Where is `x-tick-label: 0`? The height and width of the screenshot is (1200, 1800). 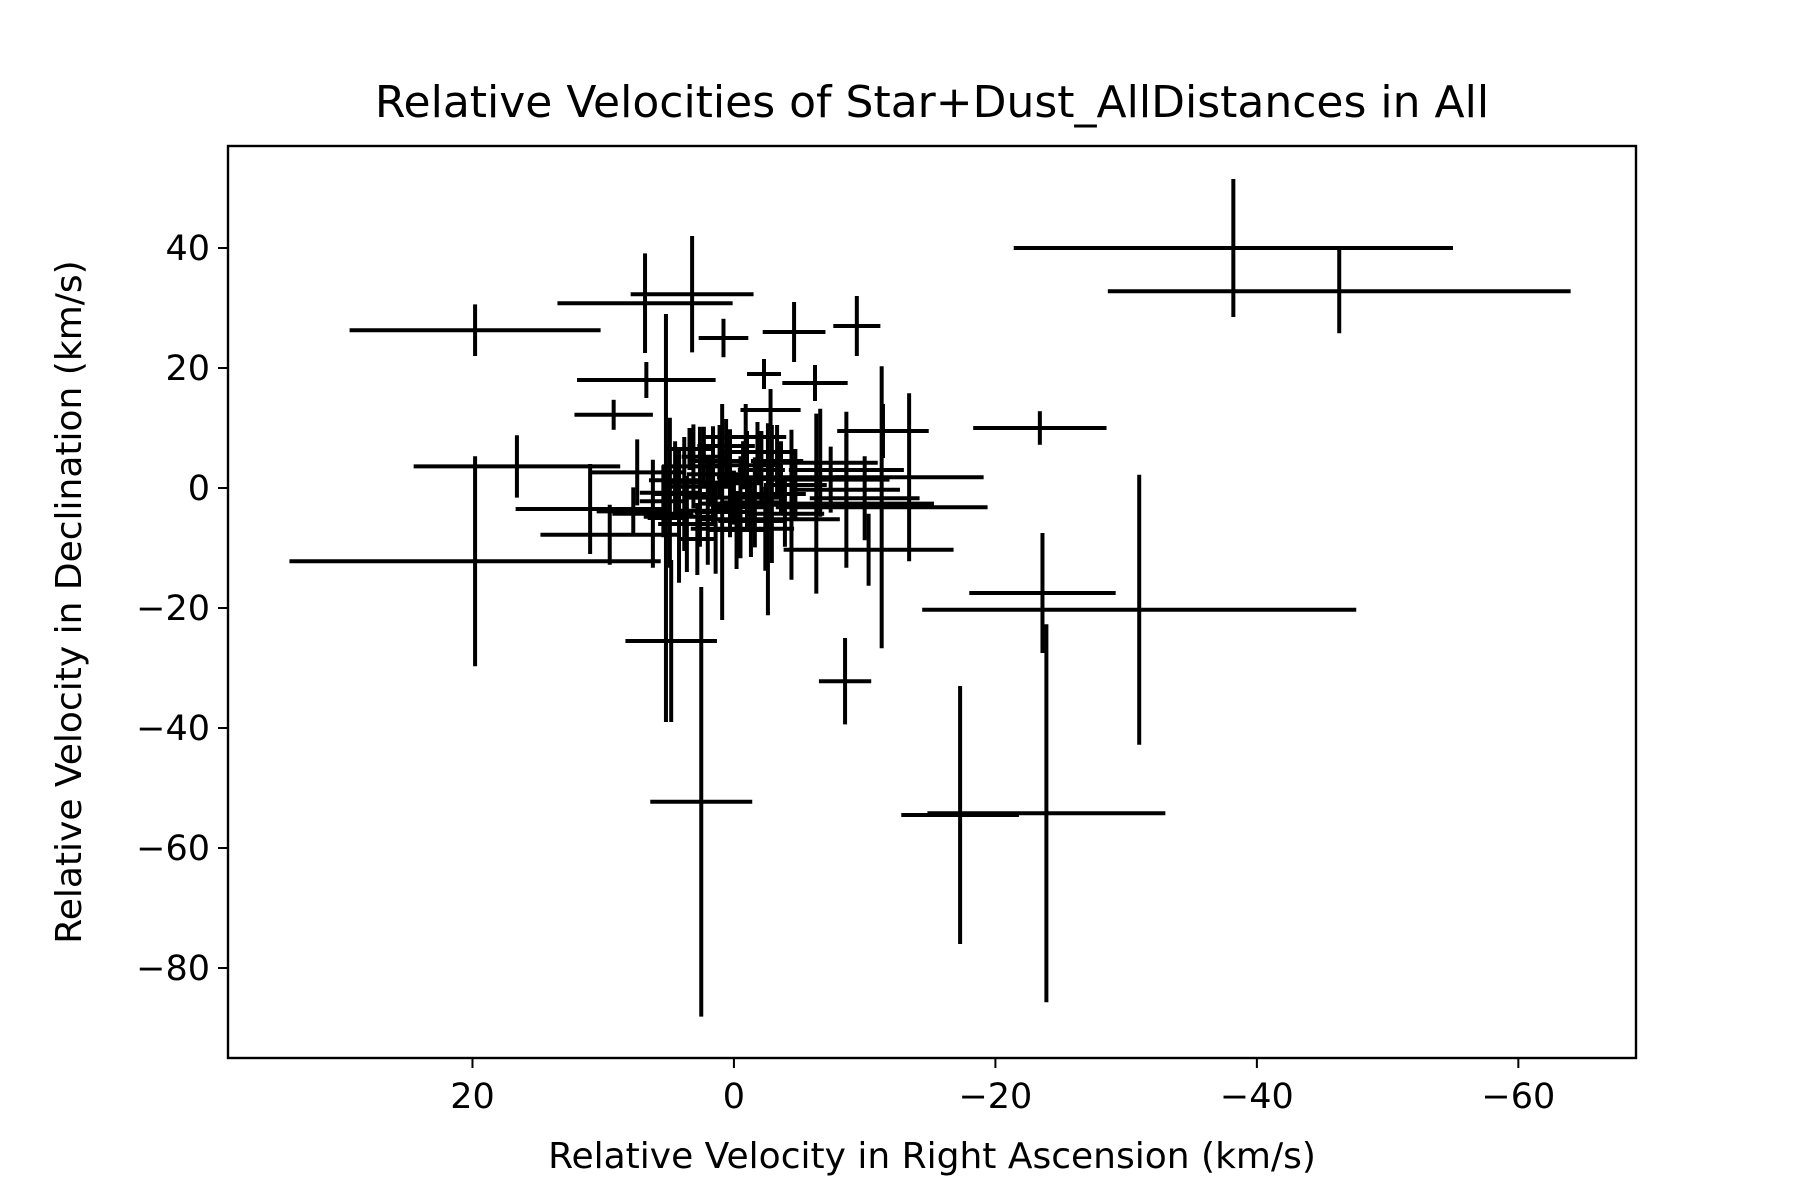 x-tick-label: 0 is located at coordinates (734, 1097).